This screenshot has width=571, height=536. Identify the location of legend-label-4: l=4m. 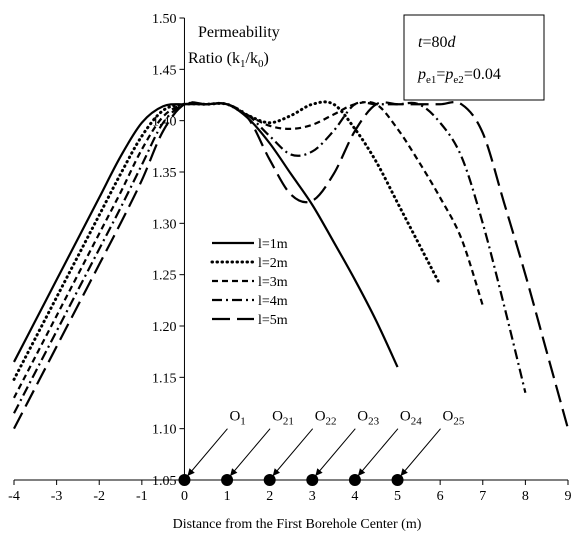
(273, 301).